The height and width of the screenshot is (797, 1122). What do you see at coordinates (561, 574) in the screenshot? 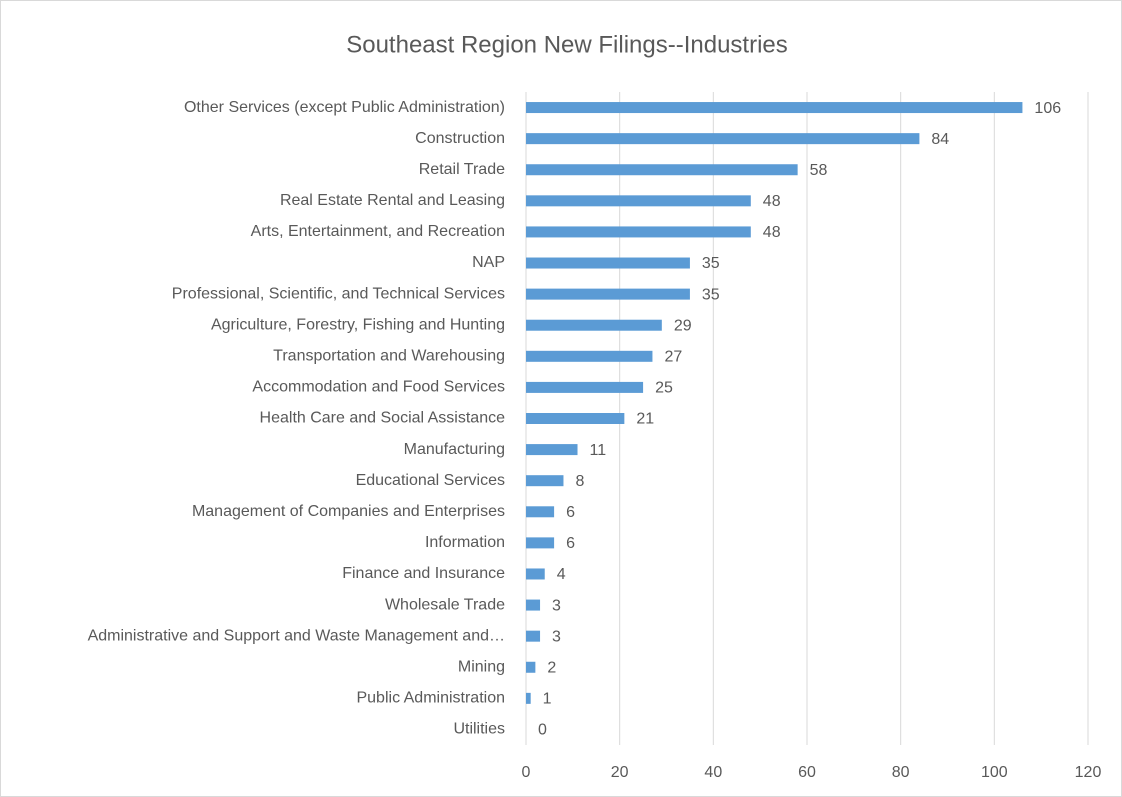
I see `data-label: 4` at bounding box center [561, 574].